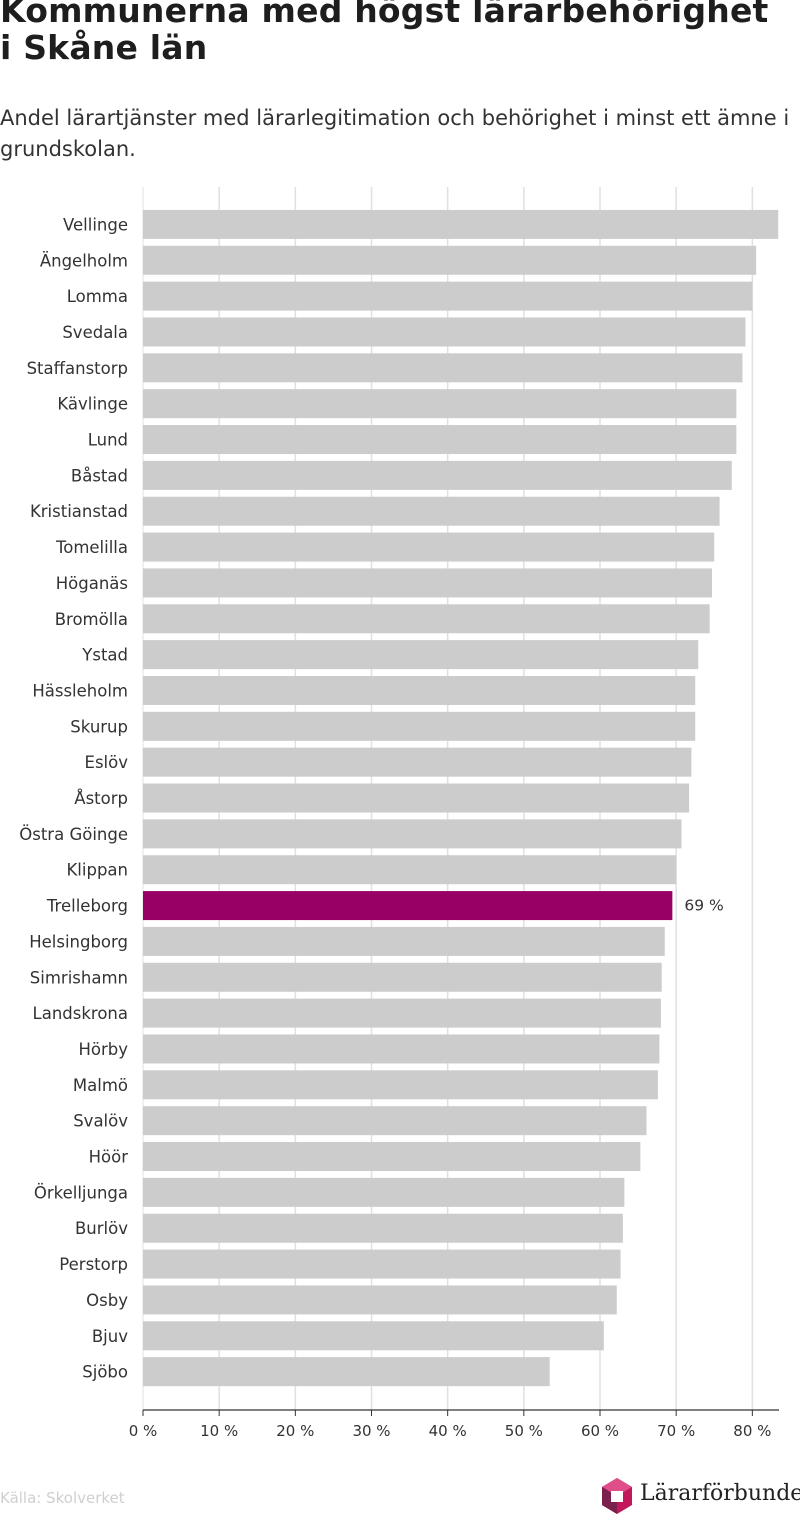 This screenshot has height=1520, width=800. I want to click on category-label: Malmö, so click(100, 1085).